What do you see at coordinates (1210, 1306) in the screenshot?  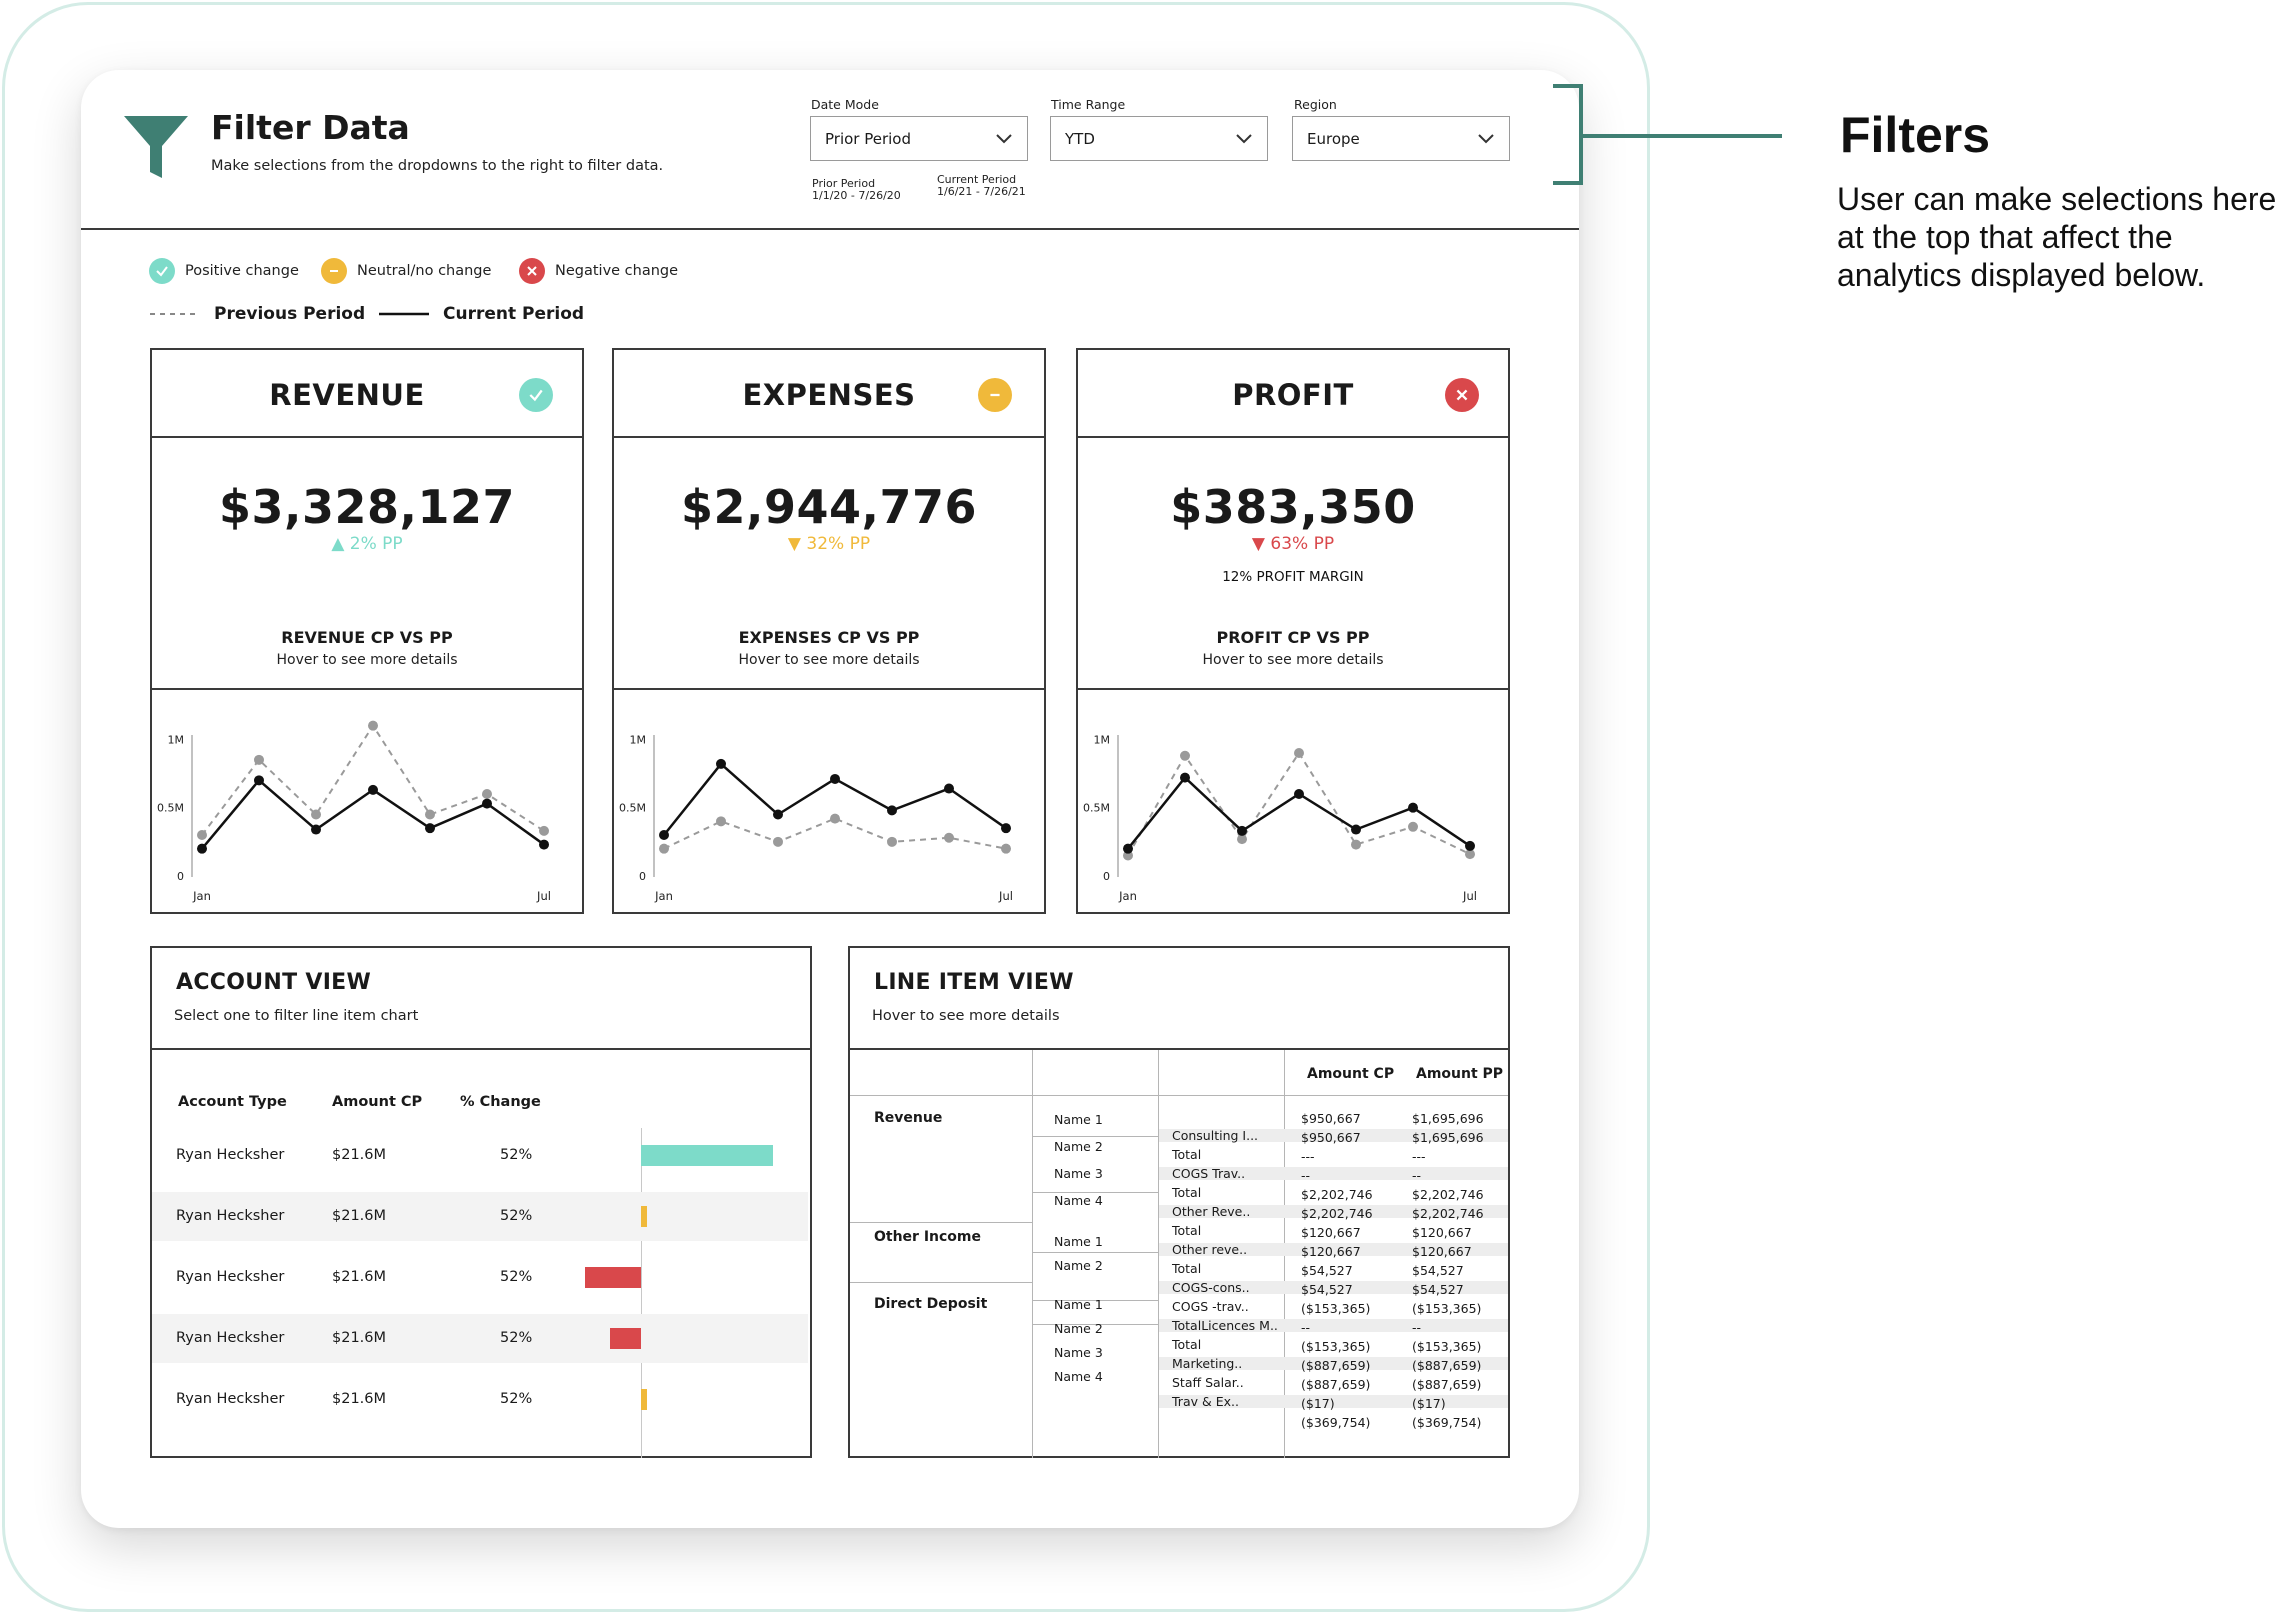 I see `line-item-label: COGS -trav..` at bounding box center [1210, 1306].